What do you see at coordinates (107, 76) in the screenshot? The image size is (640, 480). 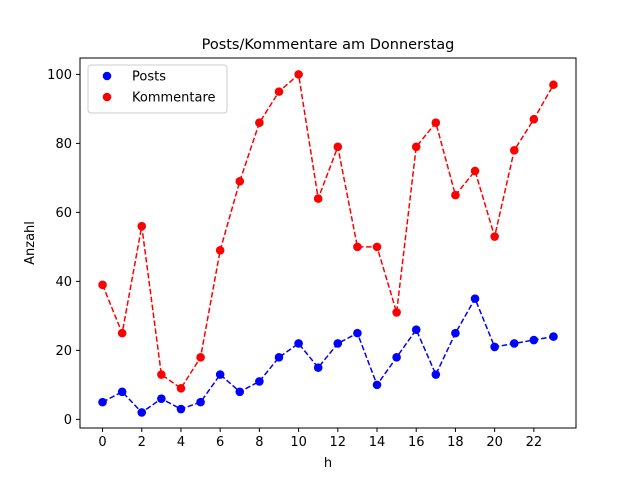 I see `legend-marker-posts` at bounding box center [107, 76].